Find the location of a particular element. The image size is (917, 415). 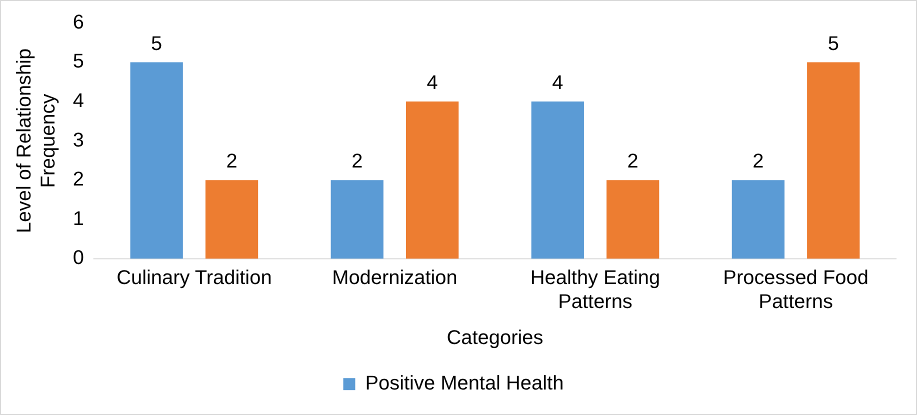

y-tick-label: 4 is located at coordinates (78, 101).